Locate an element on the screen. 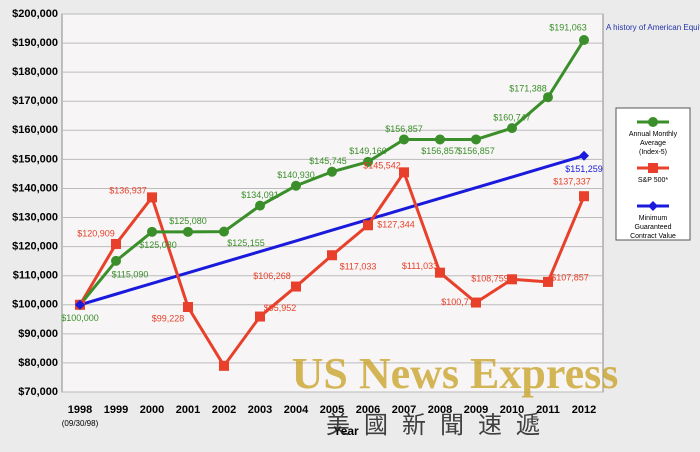  data-label: $111,033 is located at coordinates (420, 266).